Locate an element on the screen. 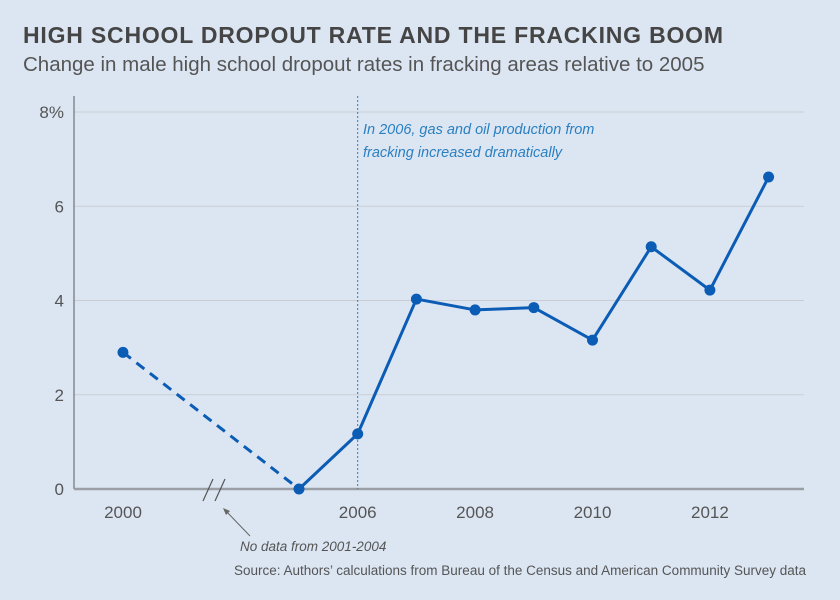 The height and width of the screenshot is (600, 840). y-tick-label: 4 is located at coordinates (59, 301).